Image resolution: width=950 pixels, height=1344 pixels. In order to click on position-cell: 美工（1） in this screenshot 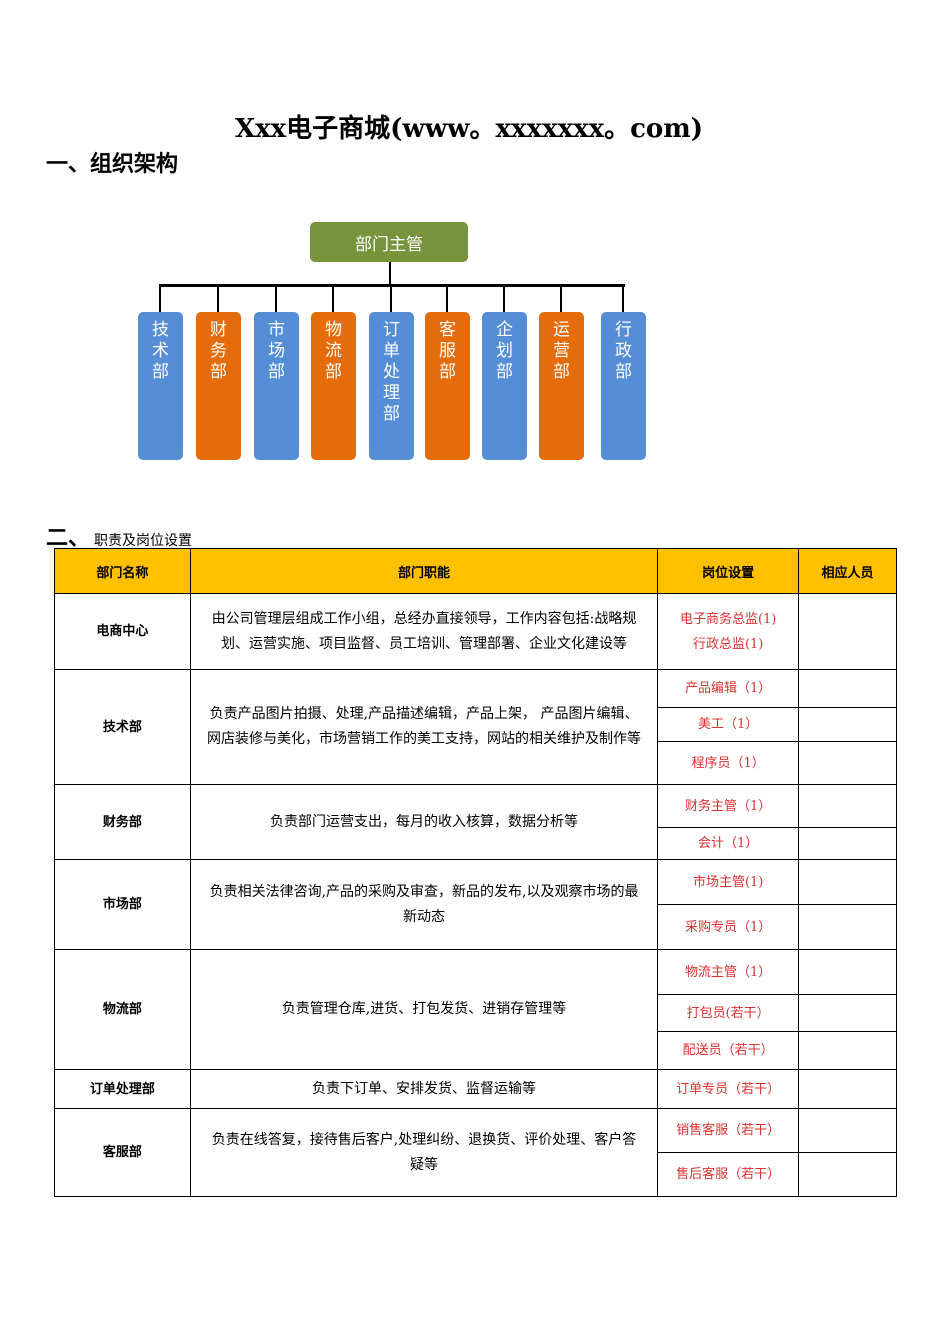, I will do `click(728, 724)`.